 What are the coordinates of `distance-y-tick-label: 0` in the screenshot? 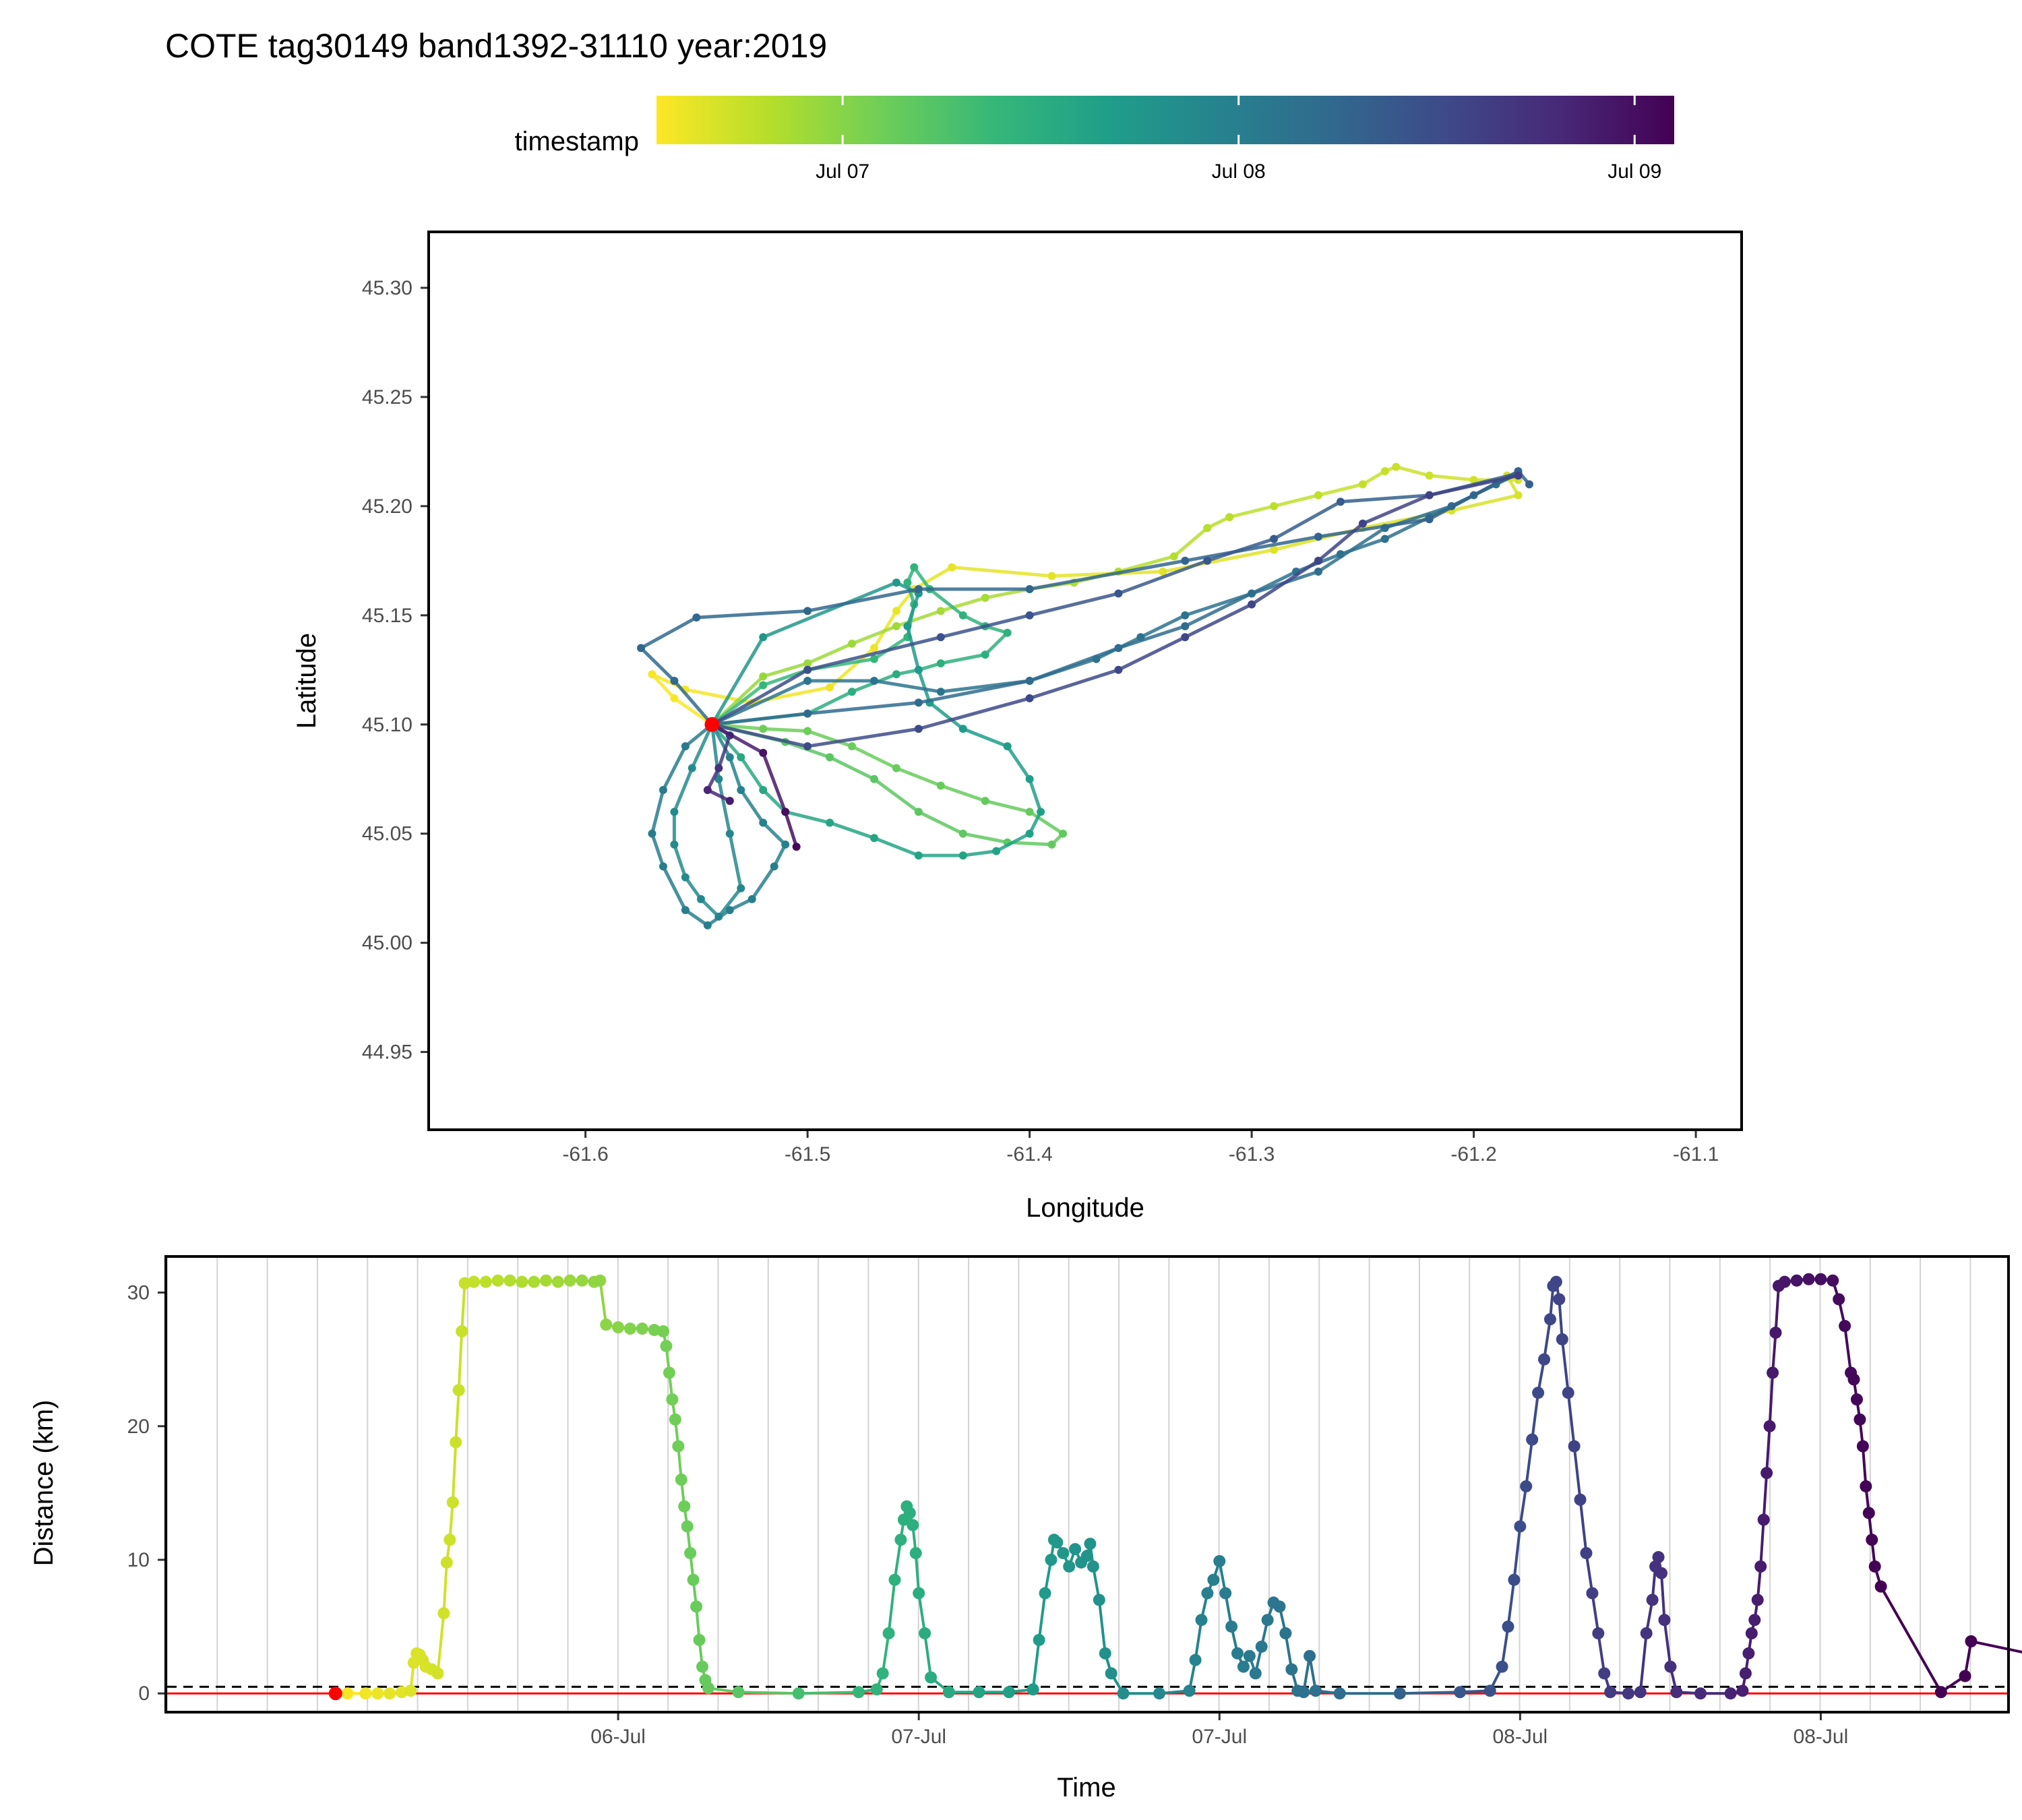 It's located at (144, 1693).